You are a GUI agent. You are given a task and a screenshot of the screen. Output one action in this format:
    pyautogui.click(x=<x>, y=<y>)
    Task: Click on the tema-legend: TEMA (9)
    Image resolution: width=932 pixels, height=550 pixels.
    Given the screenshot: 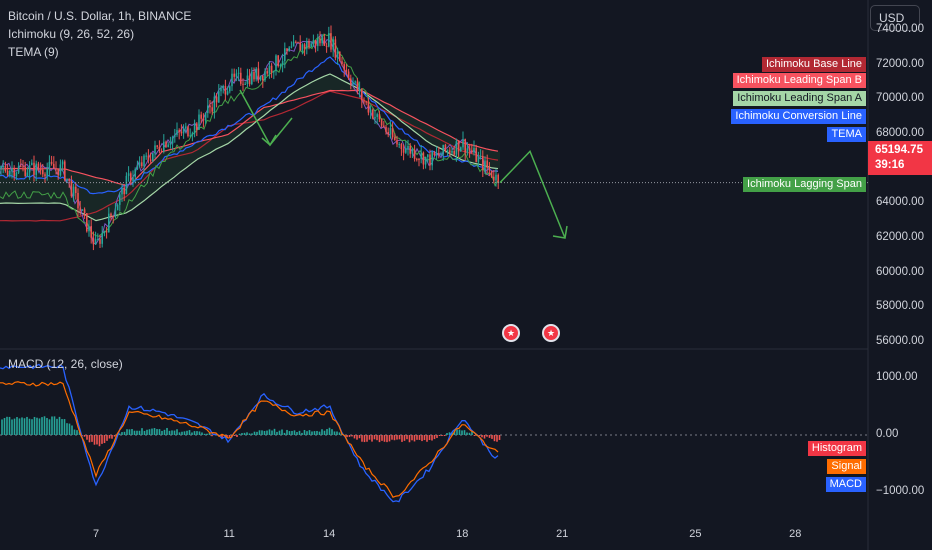 What is the action you would take?
    pyautogui.click(x=33, y=52)
    